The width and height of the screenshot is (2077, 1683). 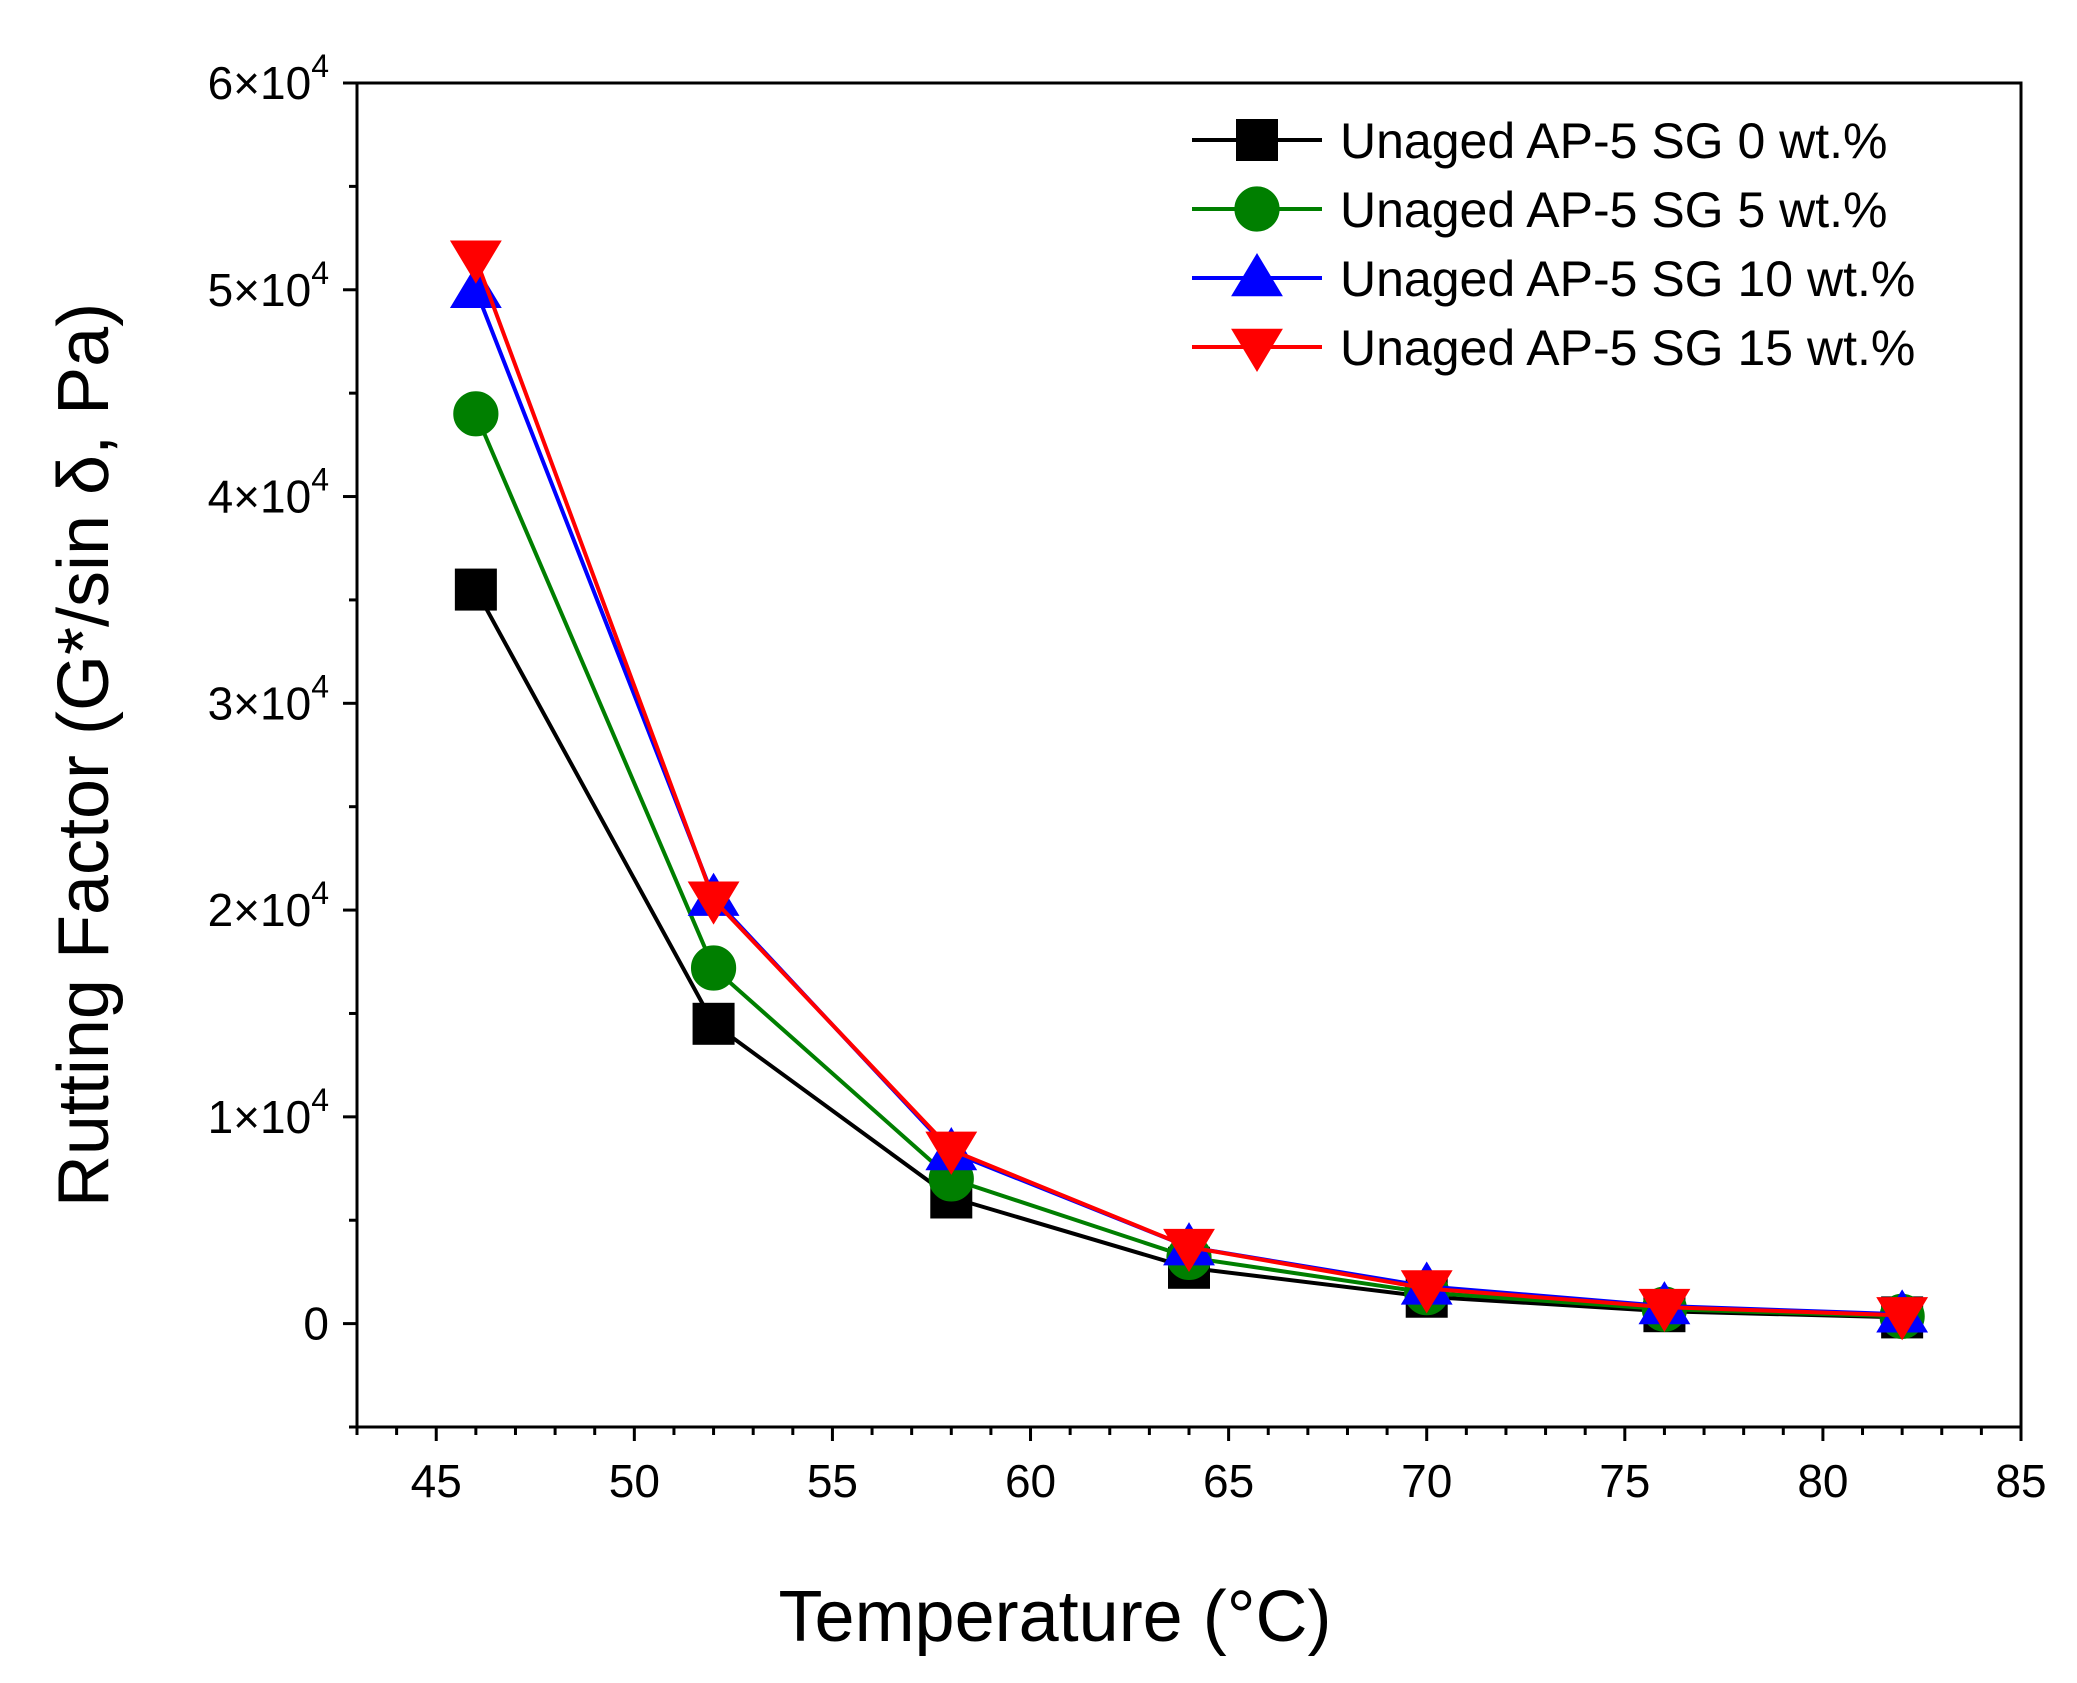 I want to click on legend-item: Unaged AP-5 SG 5 wt.%, so click(x=1540, y=210).